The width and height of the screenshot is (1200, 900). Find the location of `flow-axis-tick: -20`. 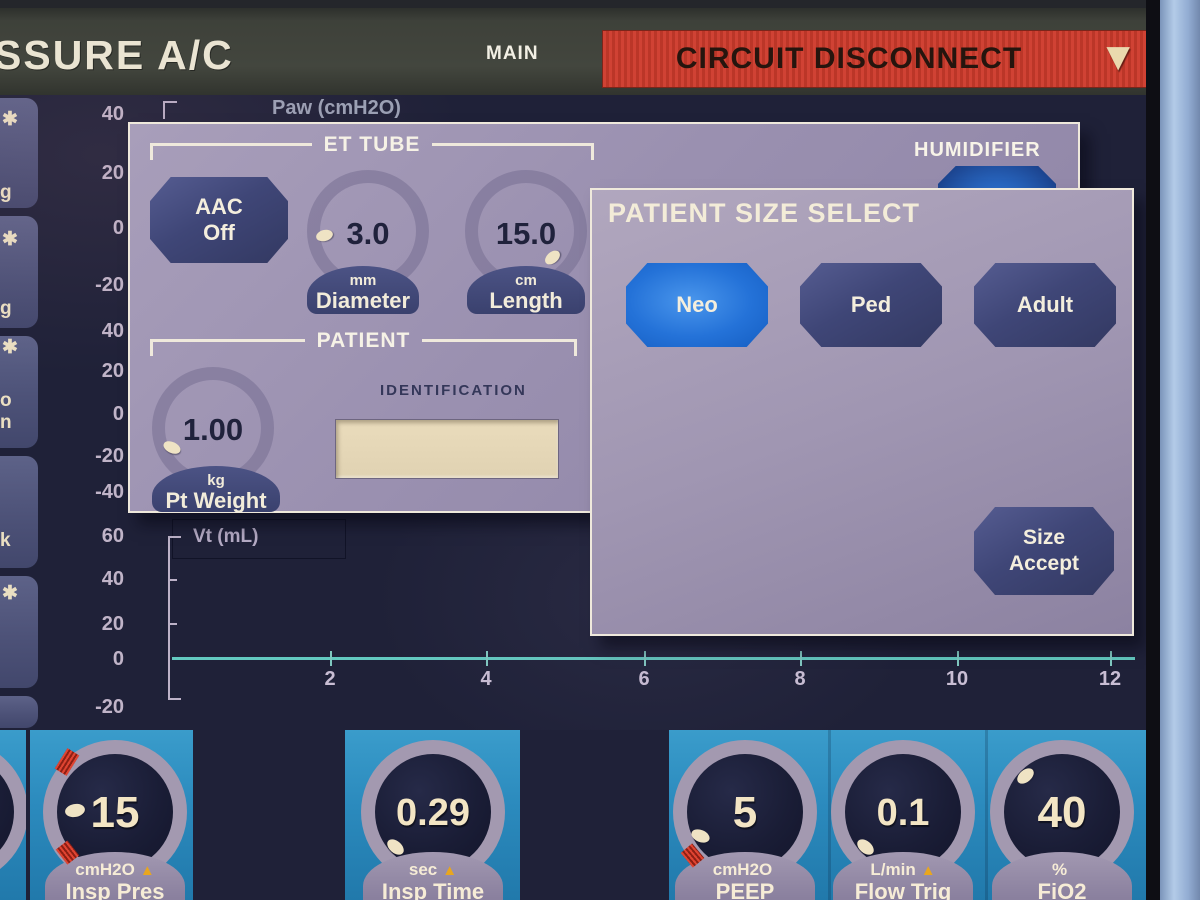

flow-axis-tick: -20 is located at coordinates (109, 456).